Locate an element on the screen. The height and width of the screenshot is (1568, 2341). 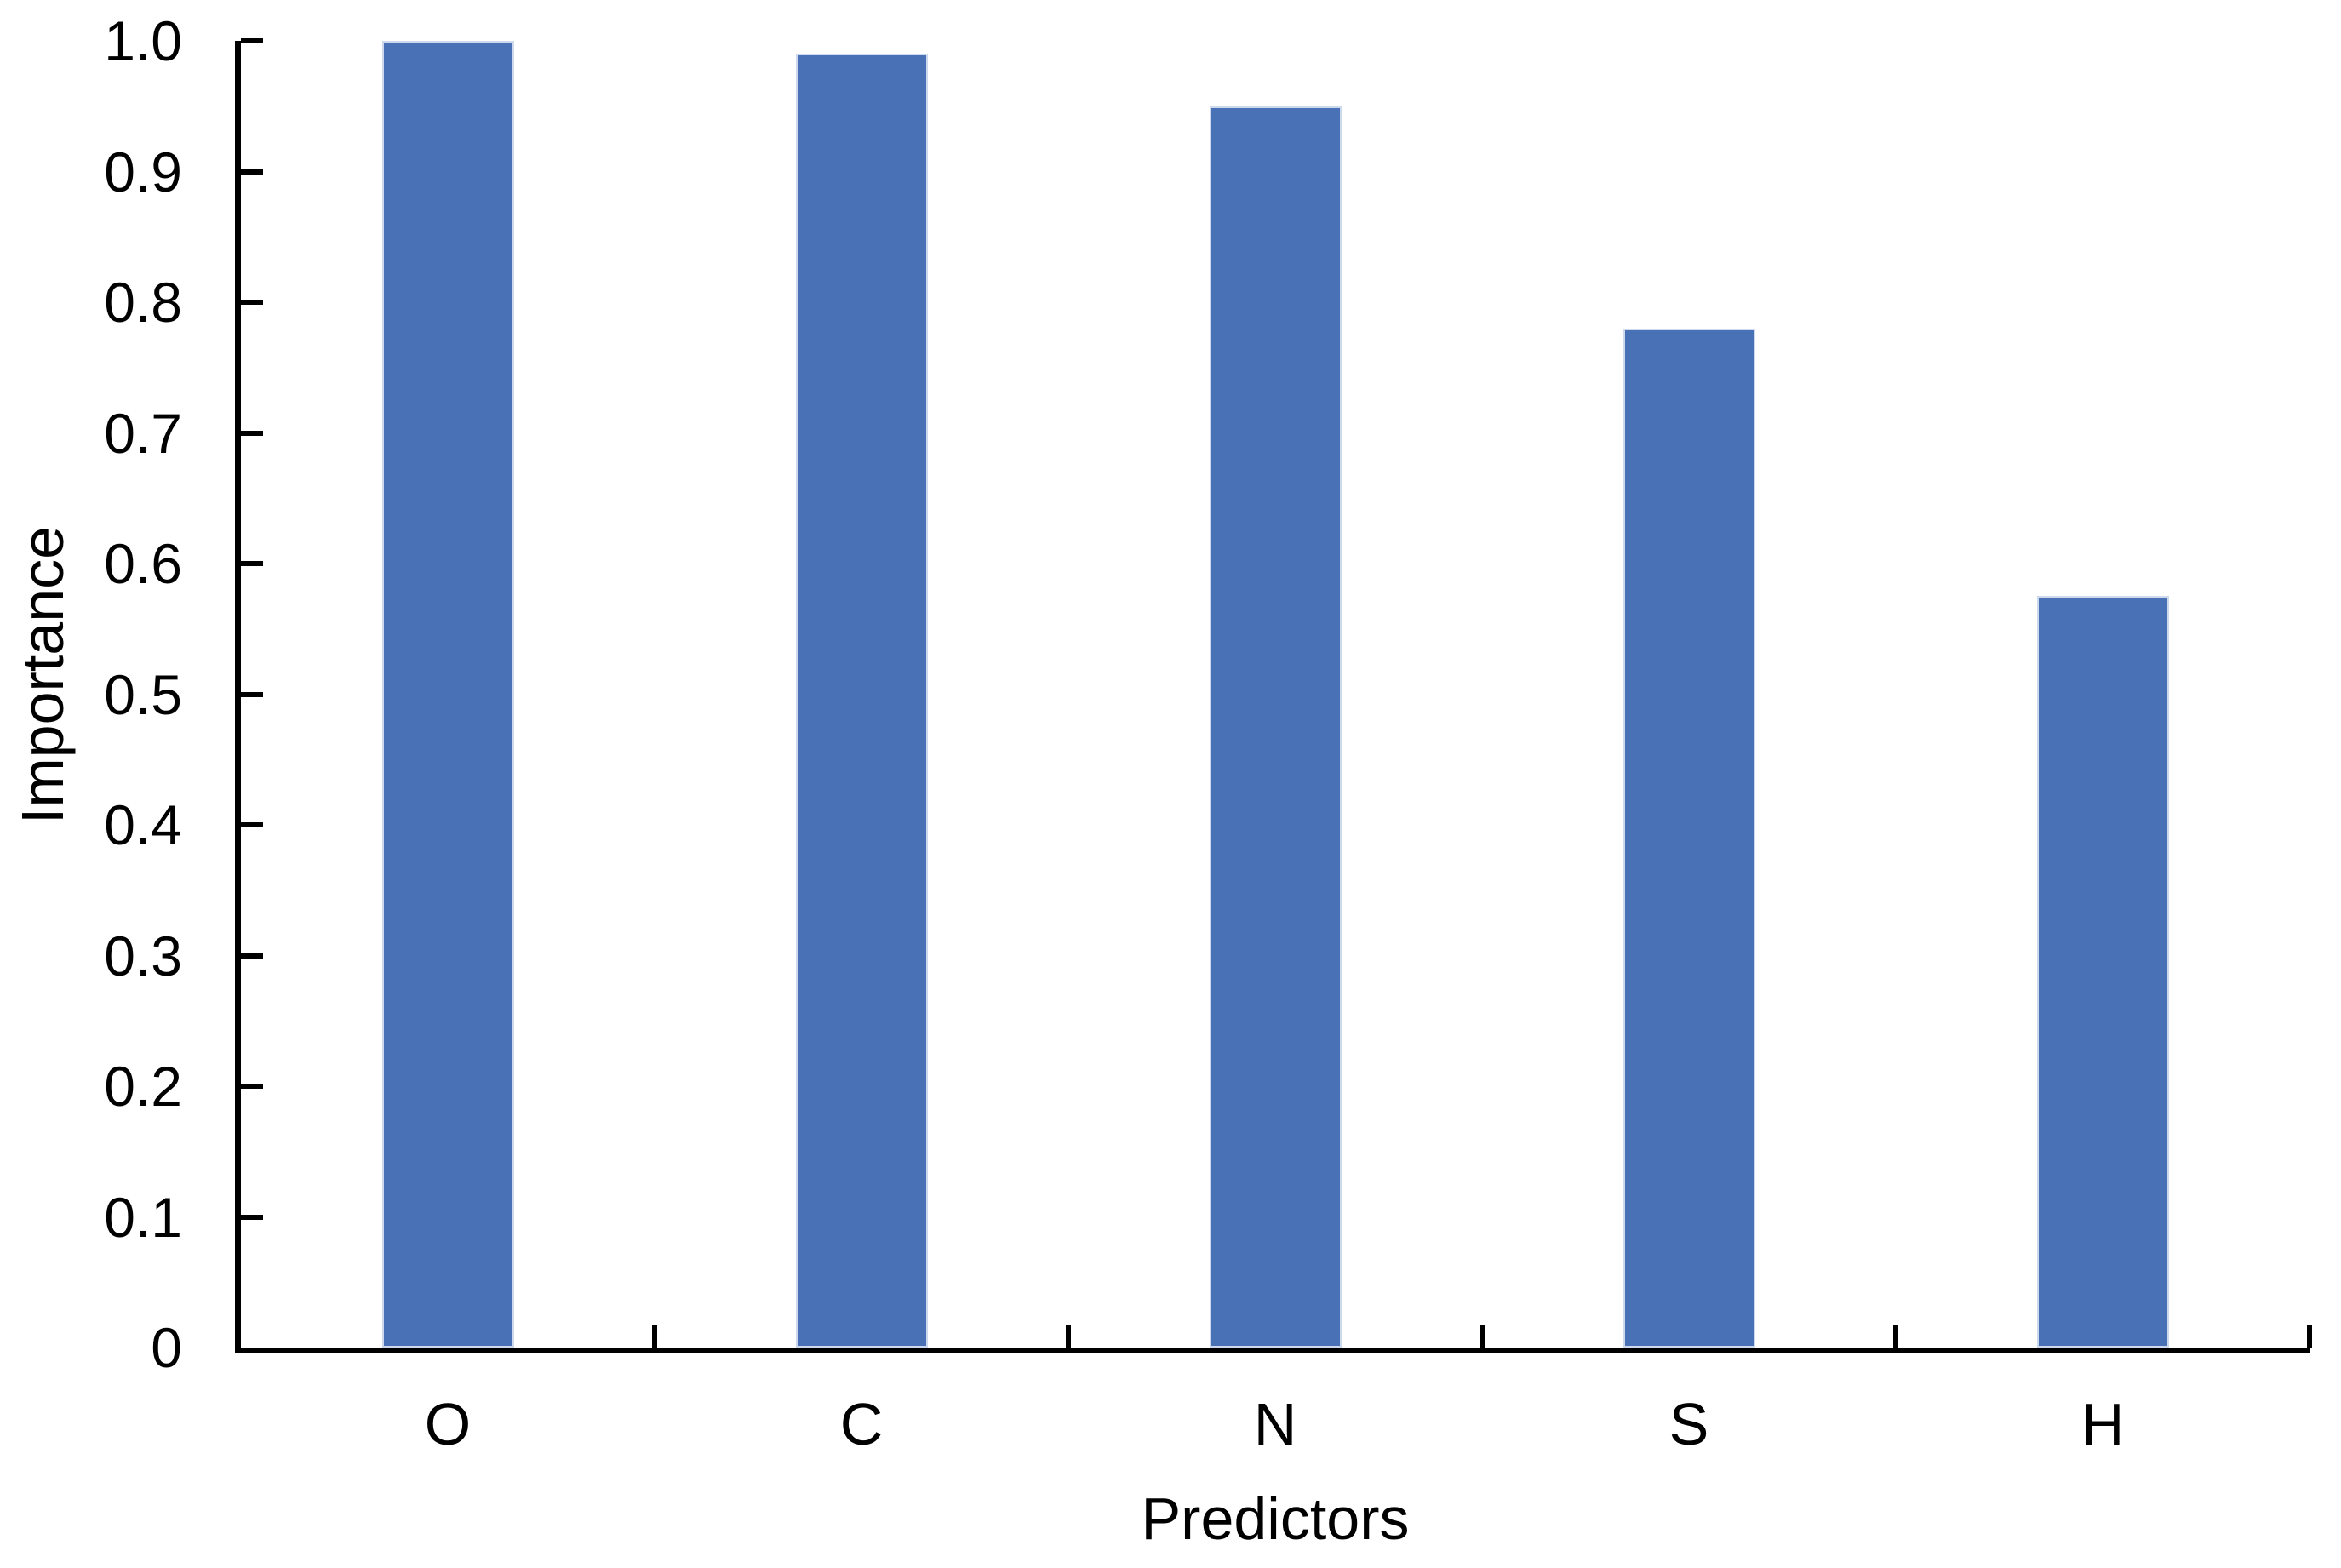
y-tick-label: 0.4 is located at coordinates (143, 825).